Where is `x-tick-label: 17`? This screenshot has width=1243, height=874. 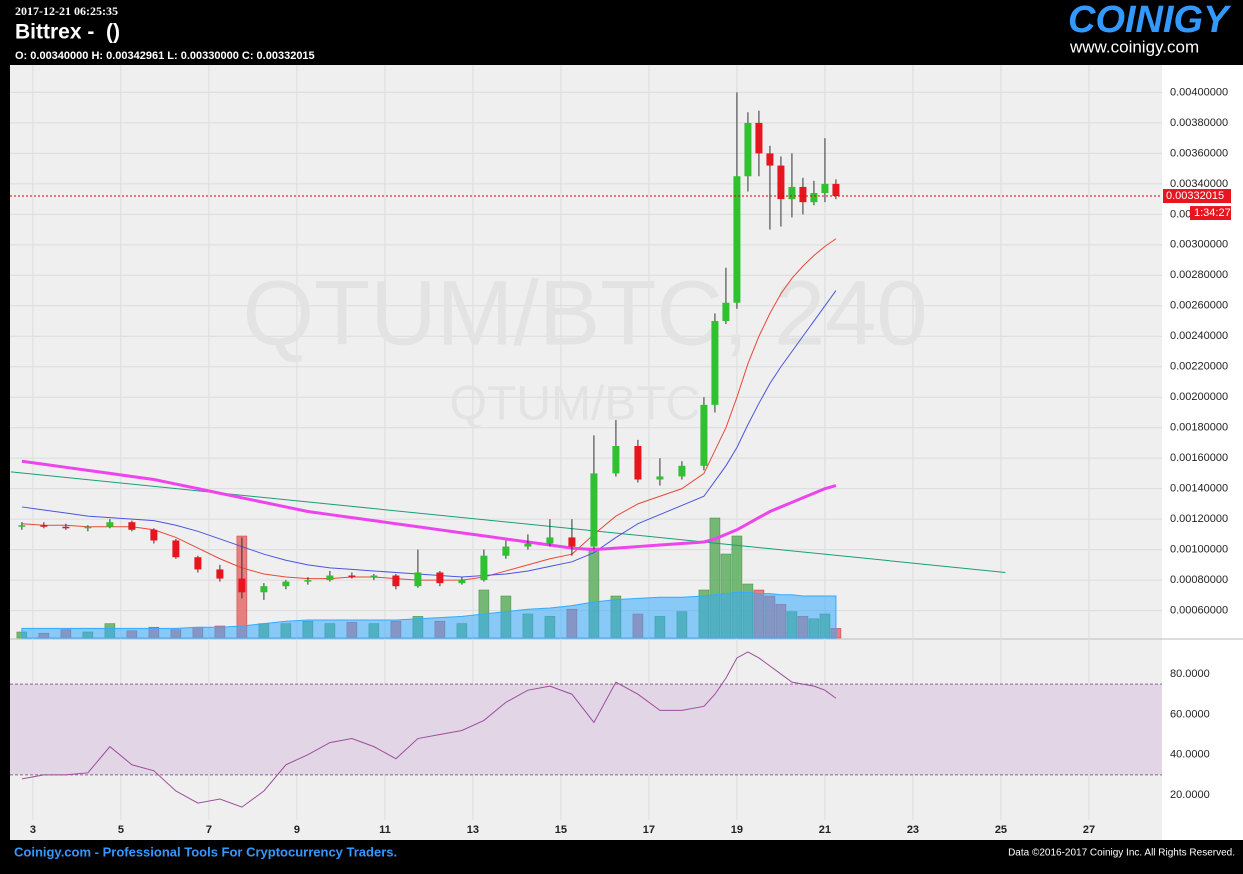 x-tick-label: 17 is located at coordinates (649, 830).